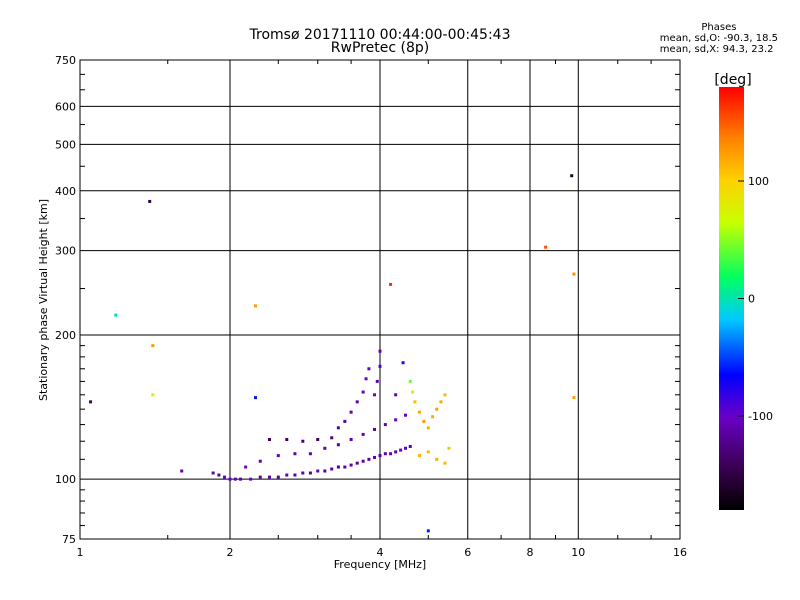 The height and width of the screenshot is (600, 800). Describe the element at coordinates (467, 552) in the screenshot. I see `x-tick-label: 6` at that location.